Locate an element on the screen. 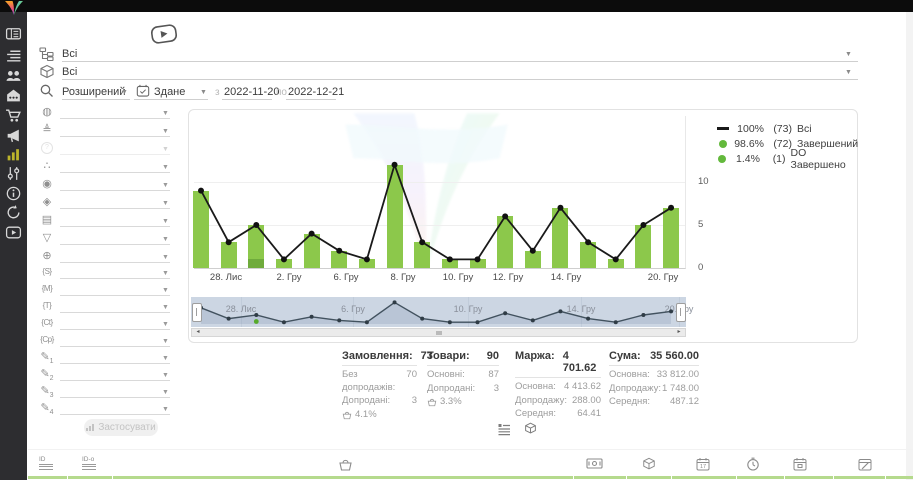 Image resolution: width=913 pixels, height=480 pixels. person-filter-icon: ◉ is located at coordinates (47, 184).